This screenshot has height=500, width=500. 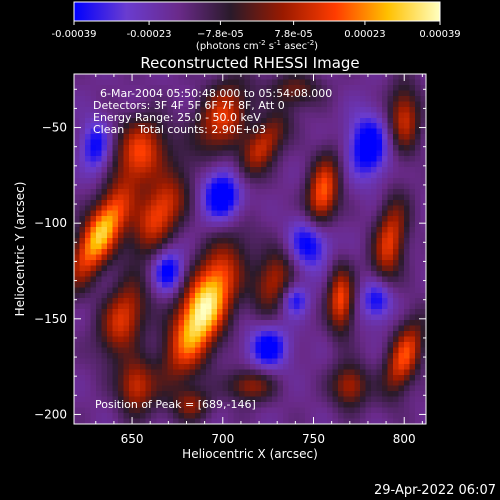 I want to click on x-tick-label: 750, so click(x=313, y=439).